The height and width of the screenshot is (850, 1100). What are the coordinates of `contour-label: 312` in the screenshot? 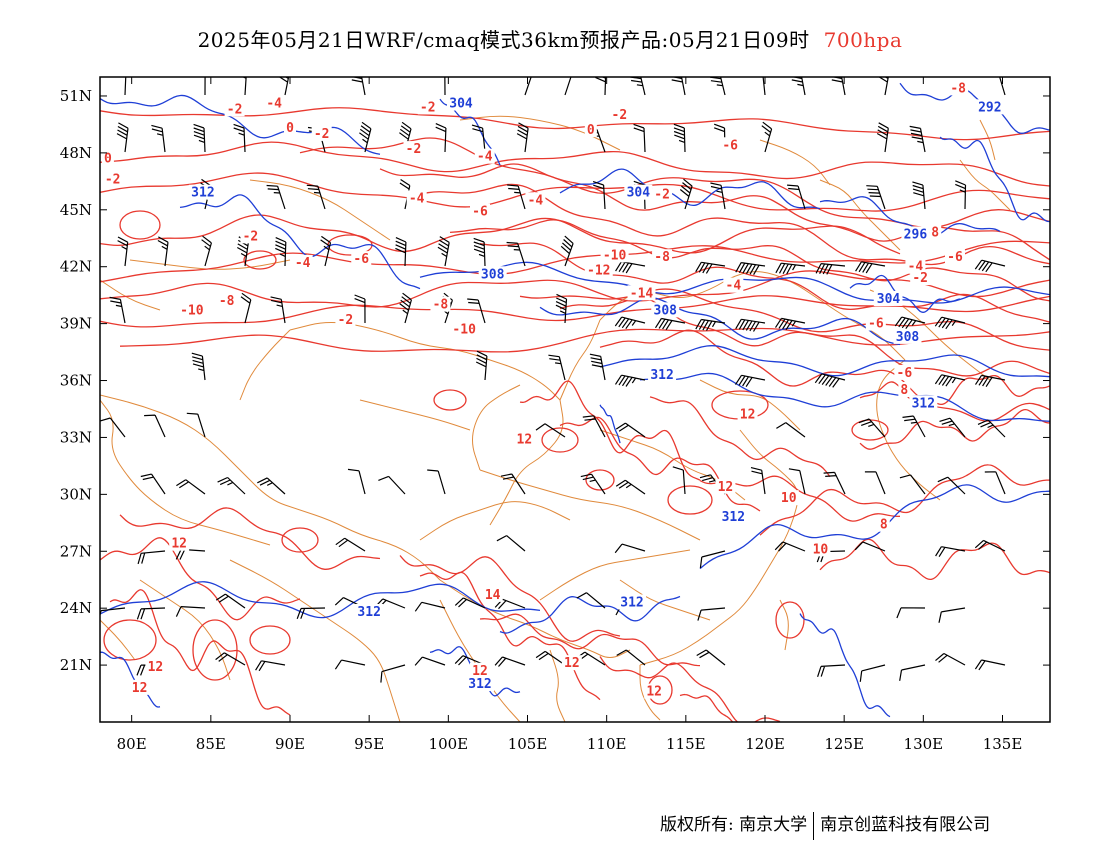 It's located at (661, 375).